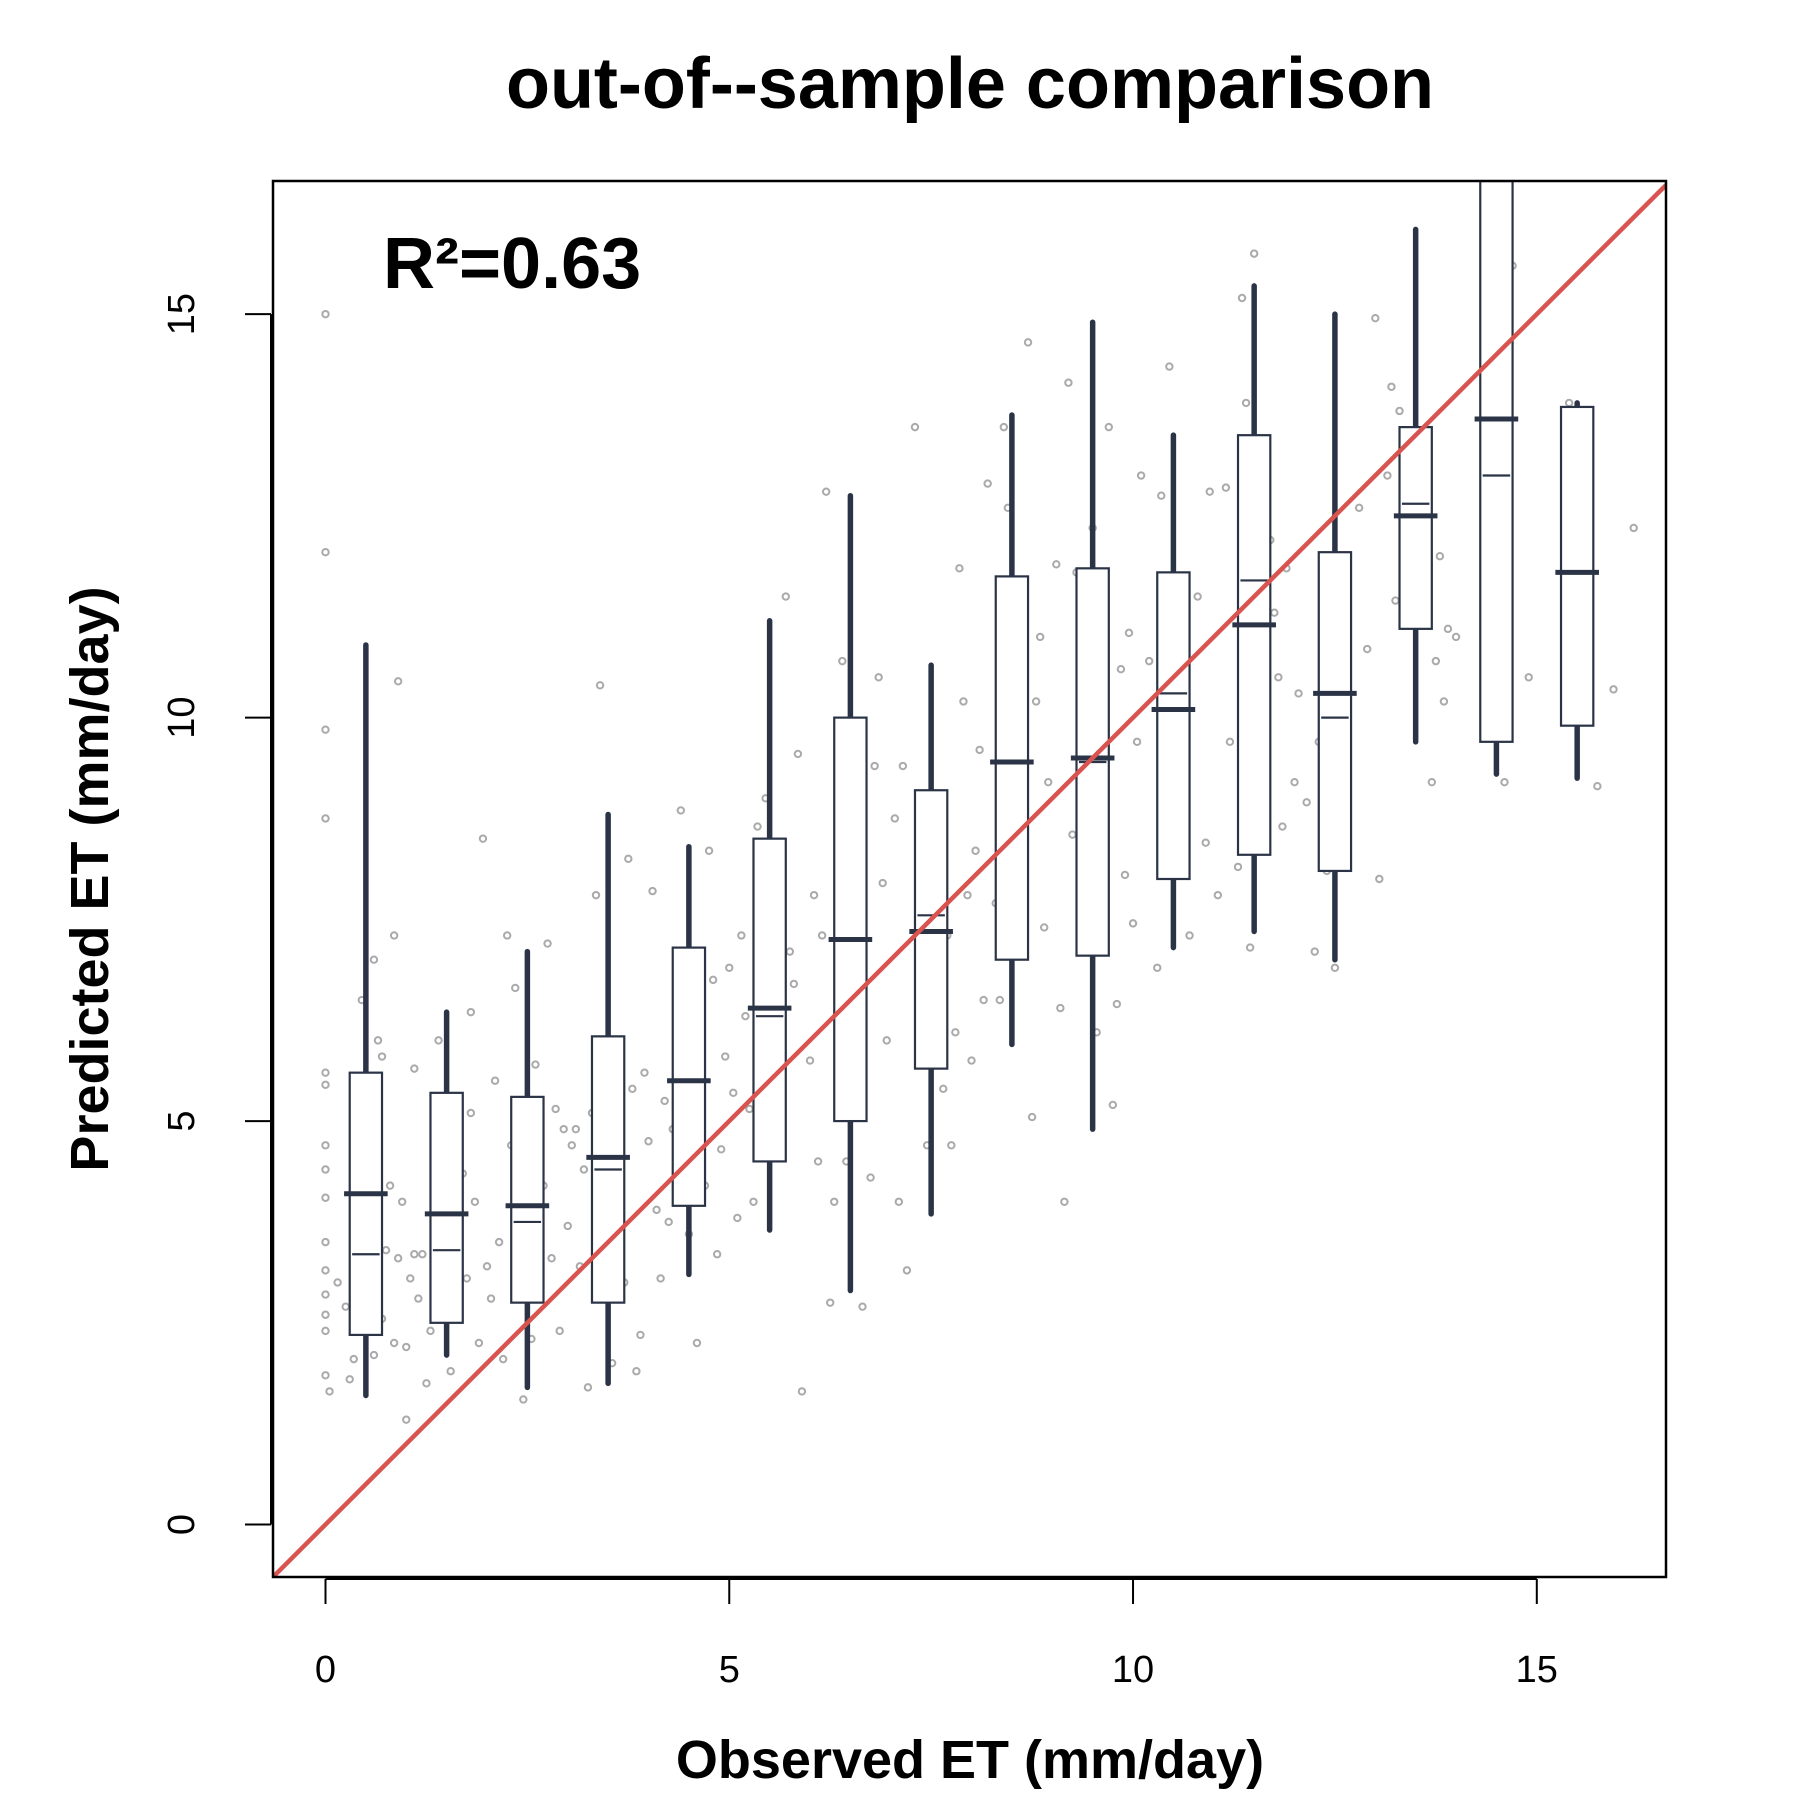 The height and width of the screenshot is (1800, 1800). Describe the element at coordinates (182, 1524) in the screenshot. I see `y-tick-label: 0` at that location.